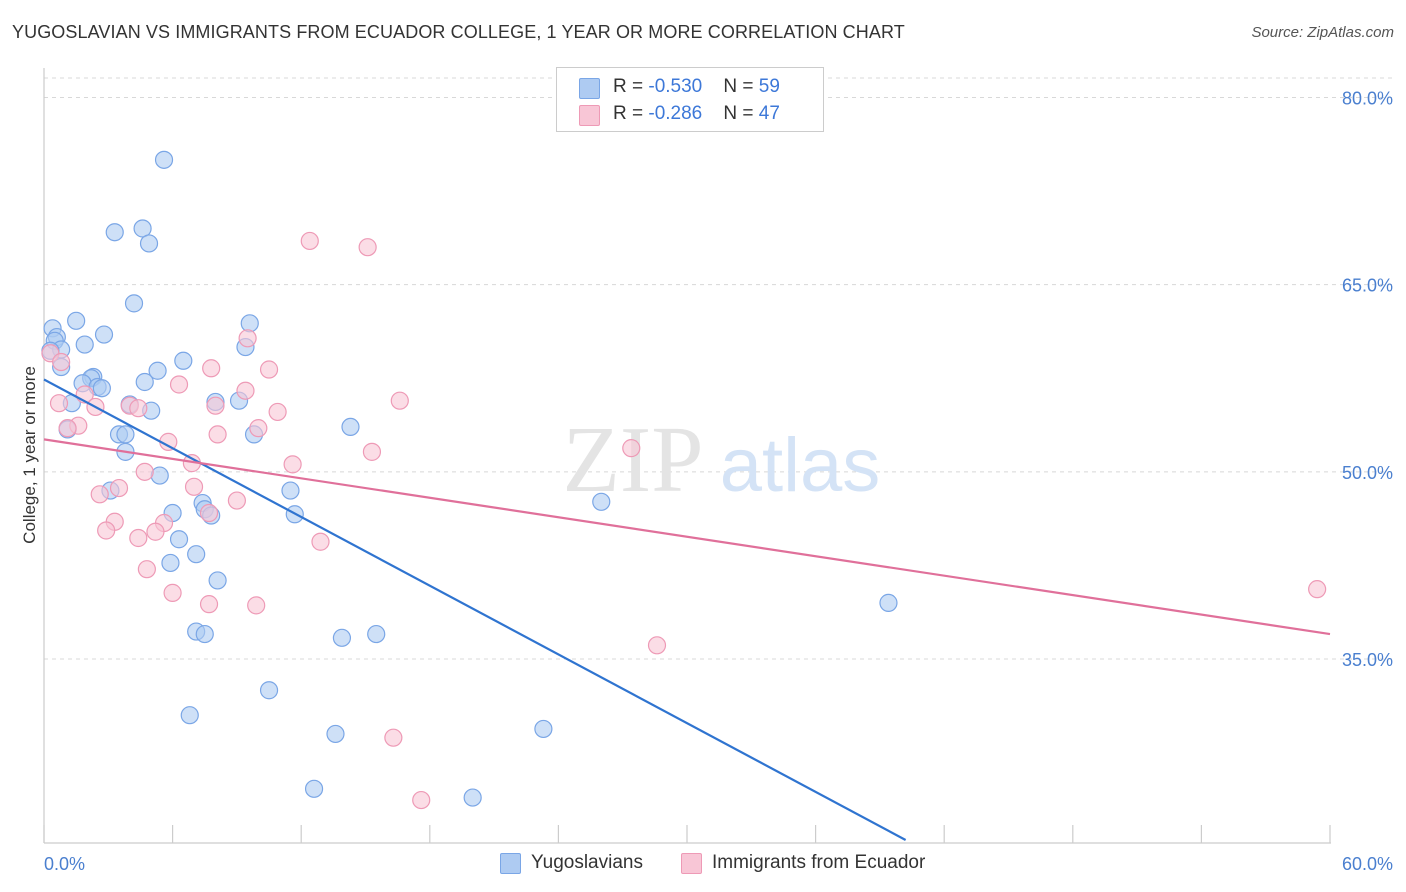  I want to click on n-value: 47, so click(769, 113).